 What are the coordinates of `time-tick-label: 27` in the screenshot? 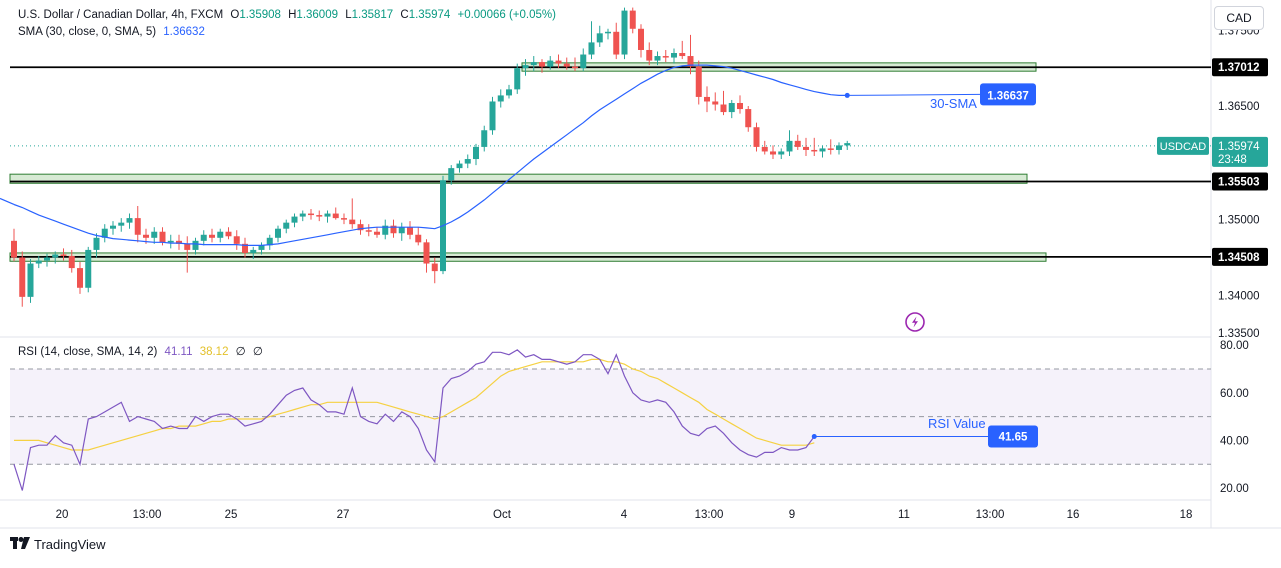 It's located at (343, 515).